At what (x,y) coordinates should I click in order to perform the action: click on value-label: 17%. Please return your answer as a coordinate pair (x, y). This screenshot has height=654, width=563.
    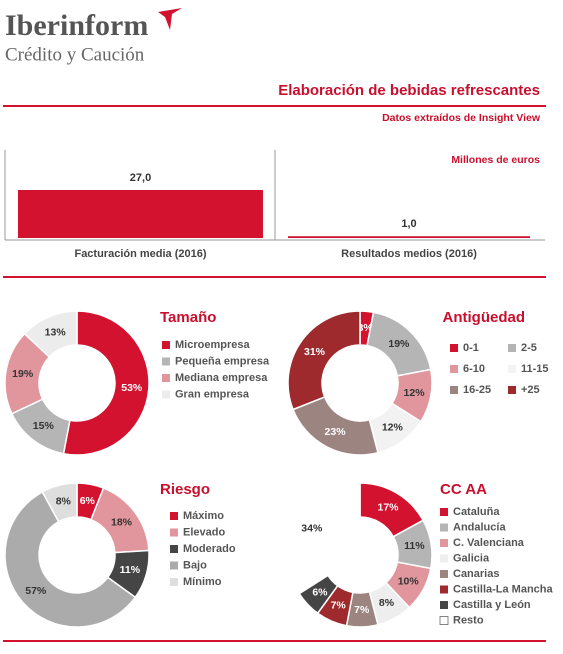
    Looking at the image, I should click on (388, 507).